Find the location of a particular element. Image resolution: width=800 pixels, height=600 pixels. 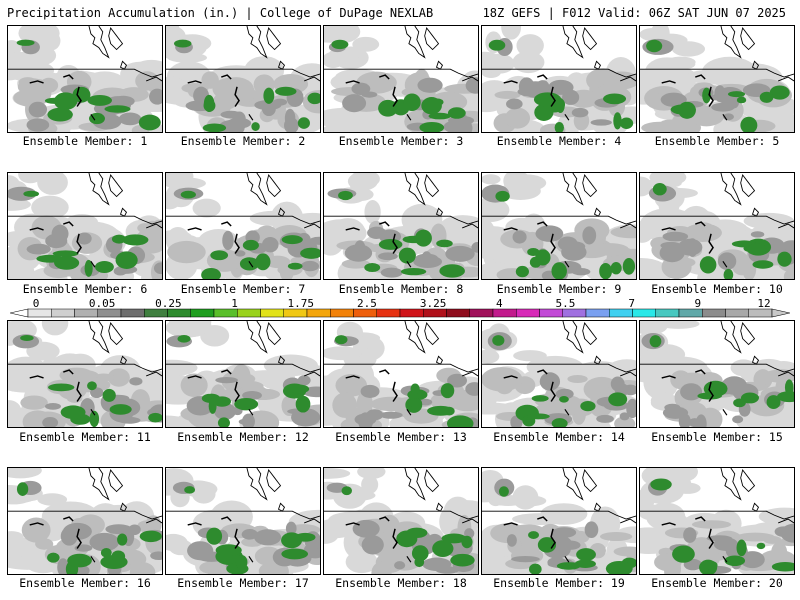

member-label-4: Ensemble Member: 4 is located at coordinates (559, 141).